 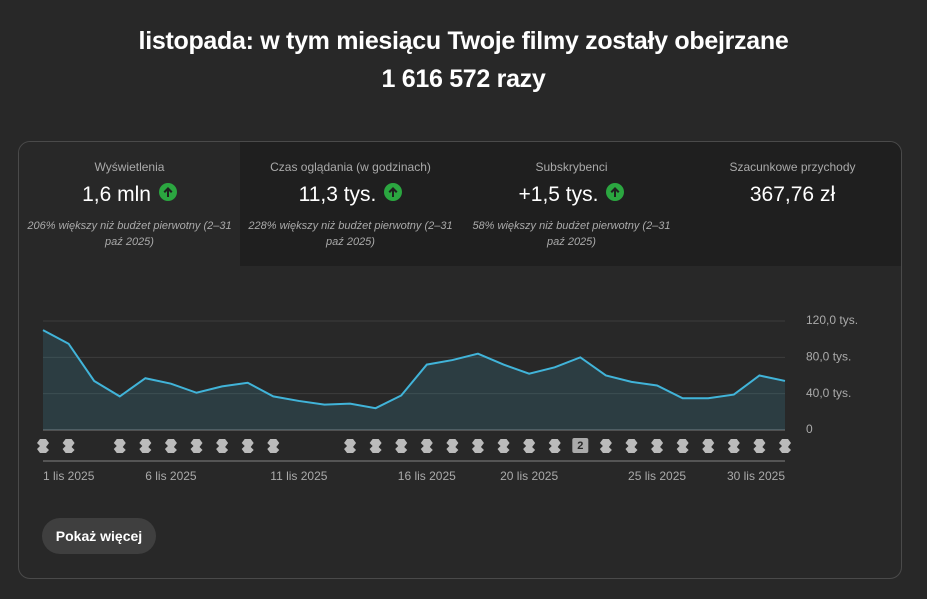 I want to click on metric-tab: Szacunkowe przychody 367,76 zł, so click(x=791, y=204).